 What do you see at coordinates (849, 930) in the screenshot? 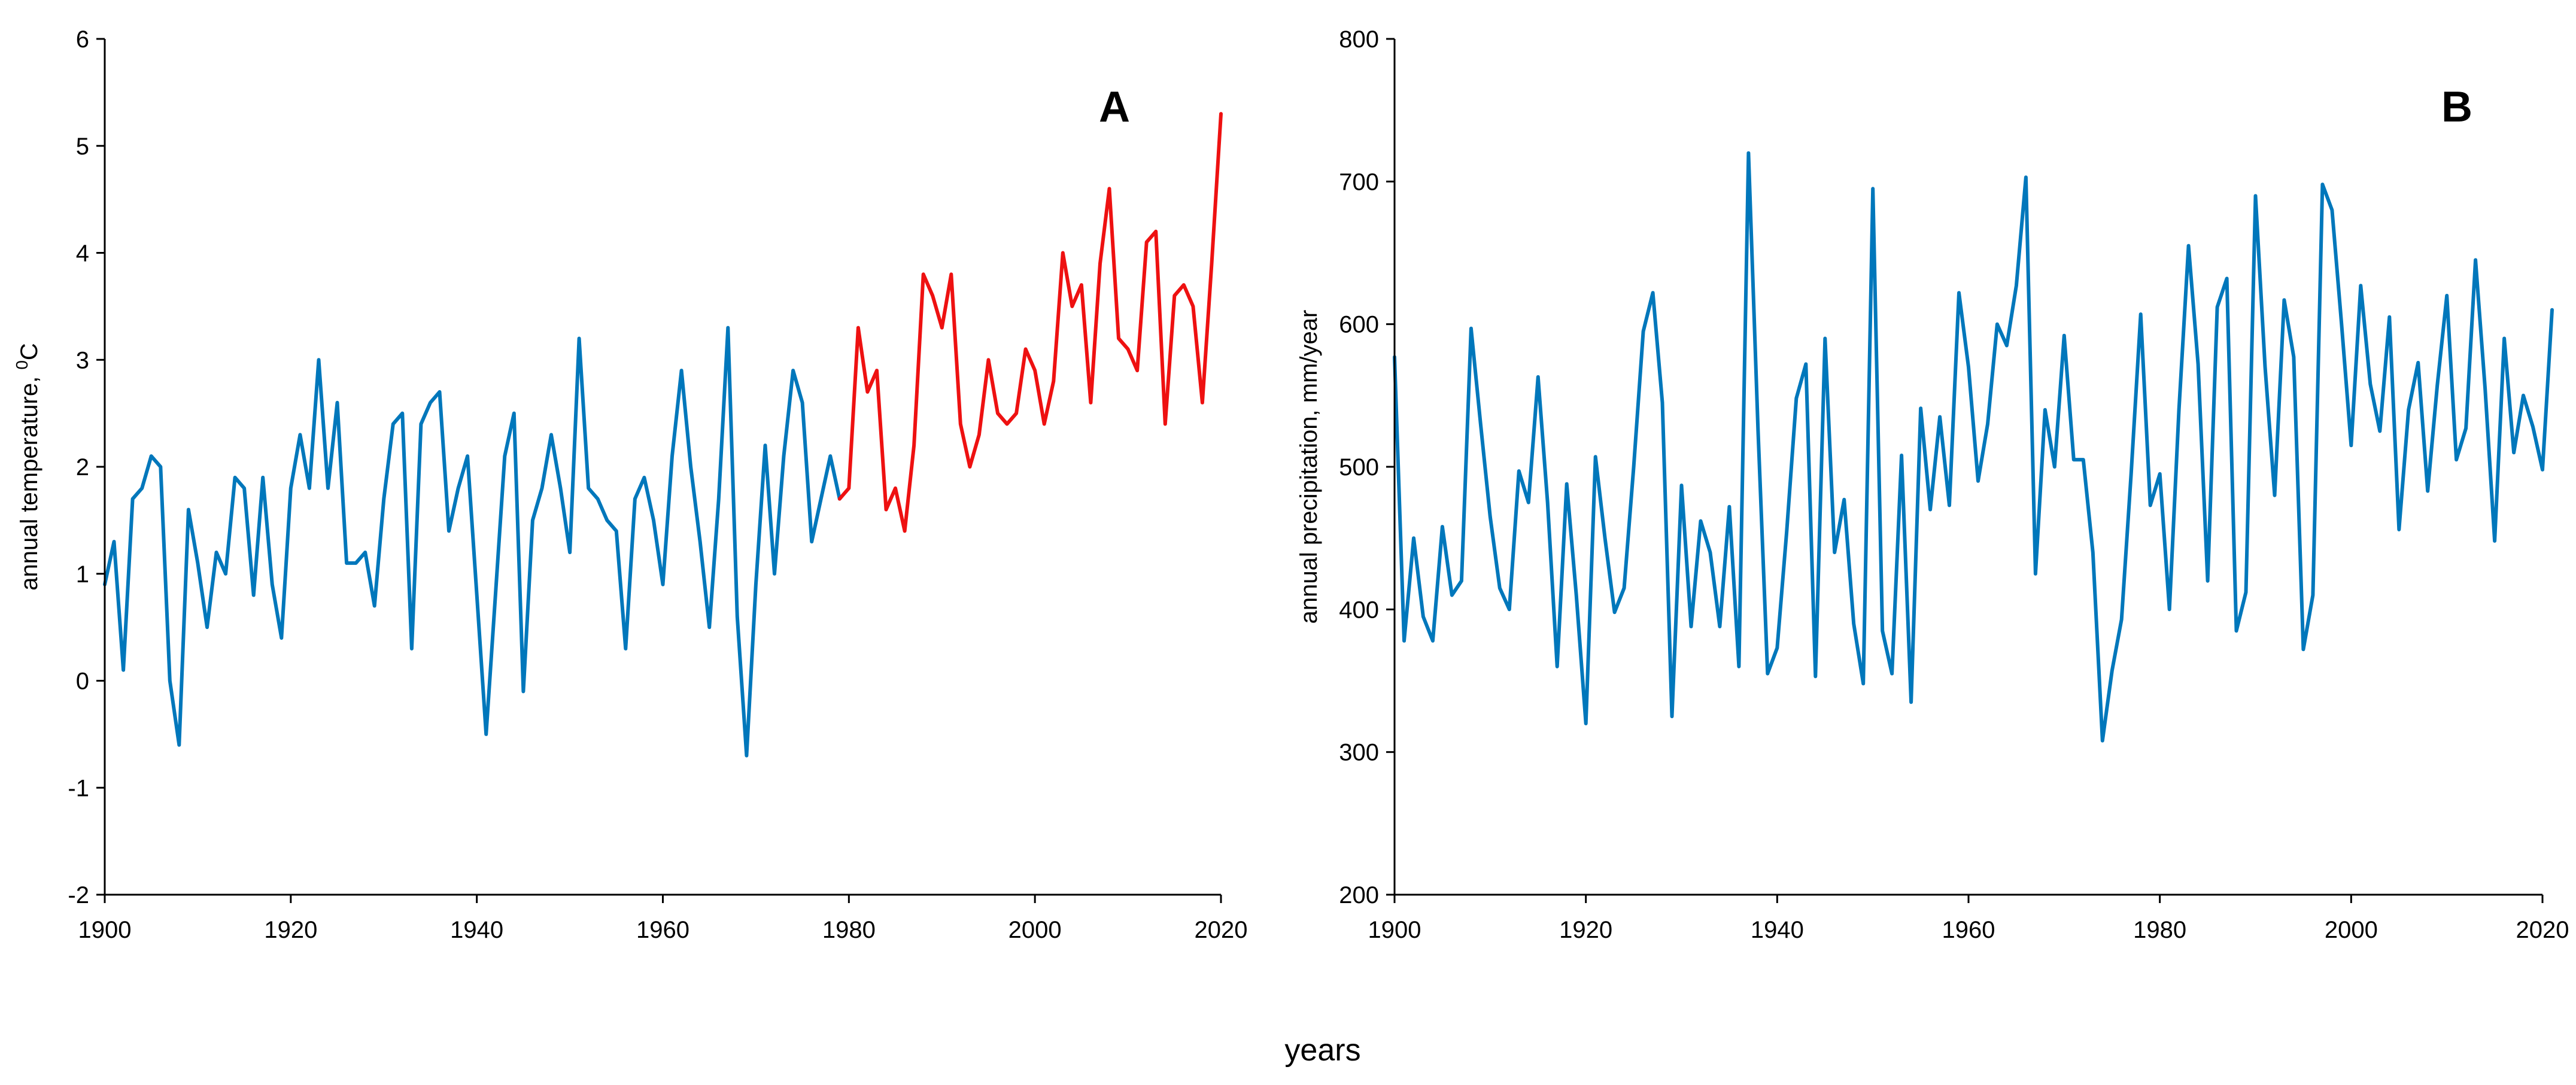
I see `chart-a-x-tick-label: 1980` at bounding box center [849, 930].